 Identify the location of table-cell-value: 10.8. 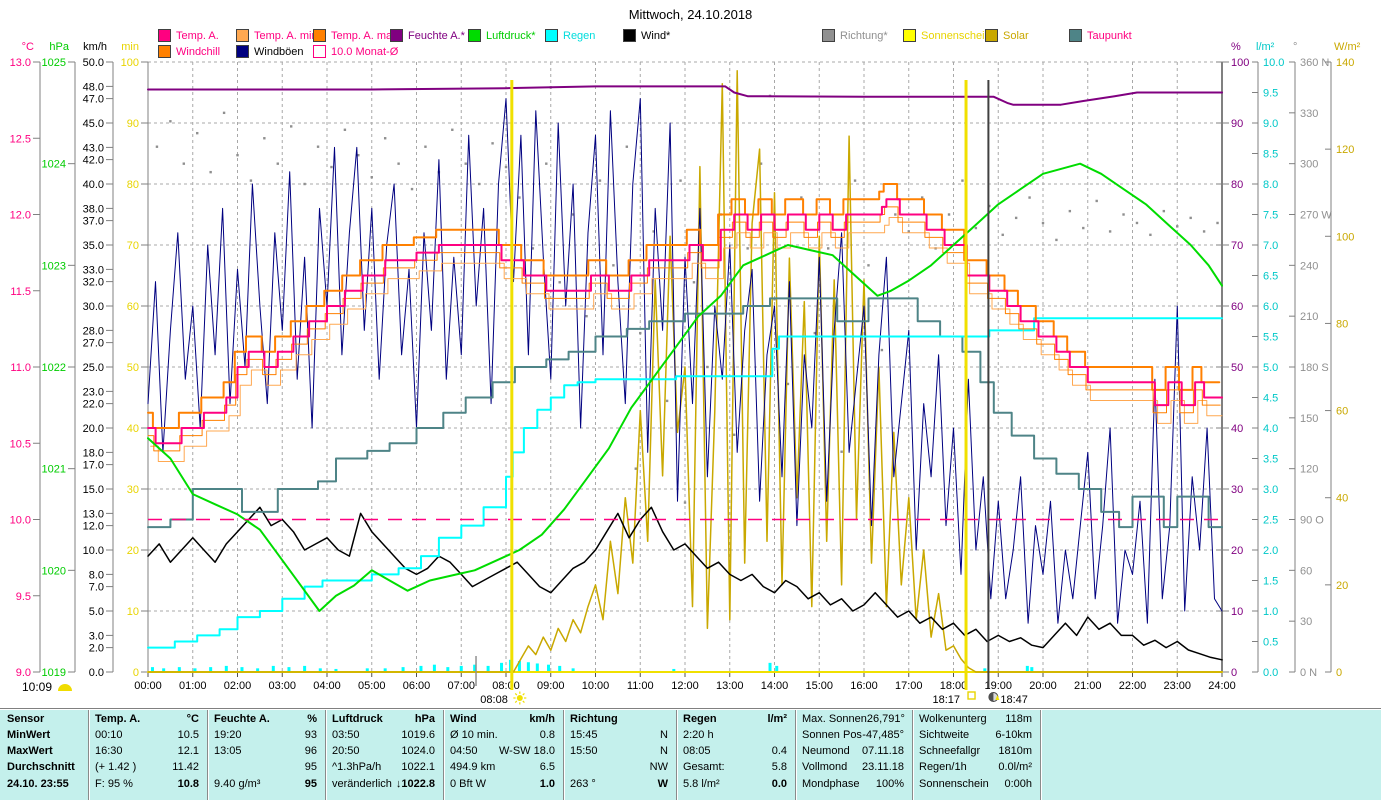
(188, 784).